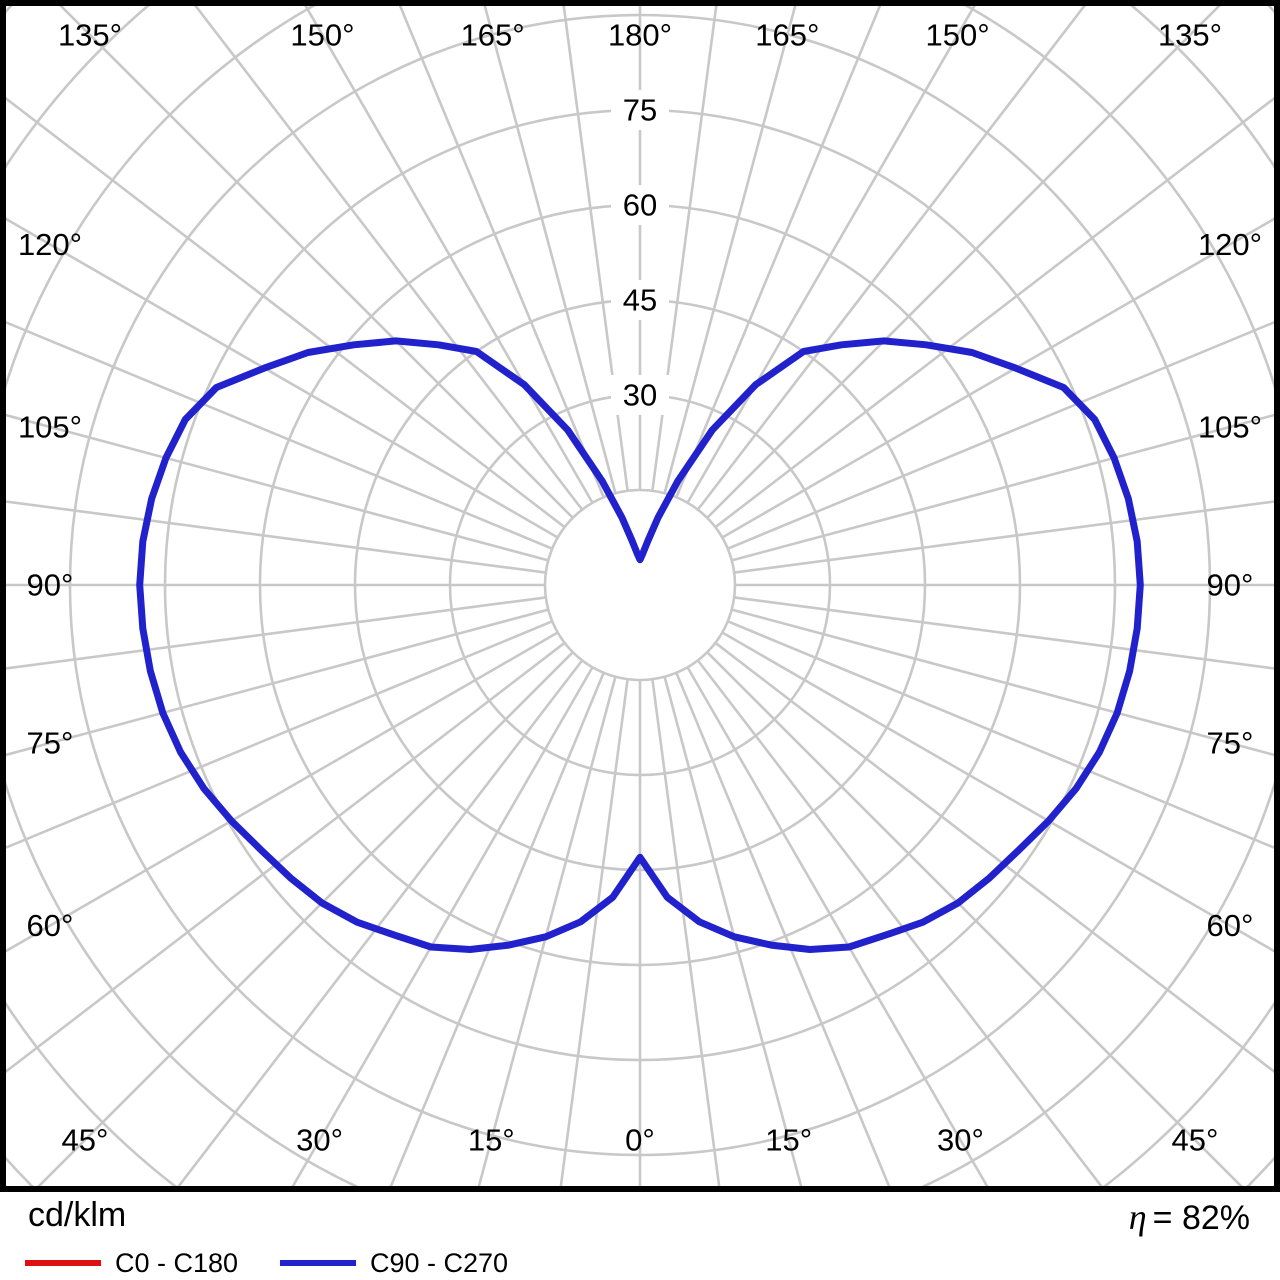  What do you see at coordinates (640, 585) in the screenshot?
I see `polar-grid-ring` at bounding box center [640, 585].